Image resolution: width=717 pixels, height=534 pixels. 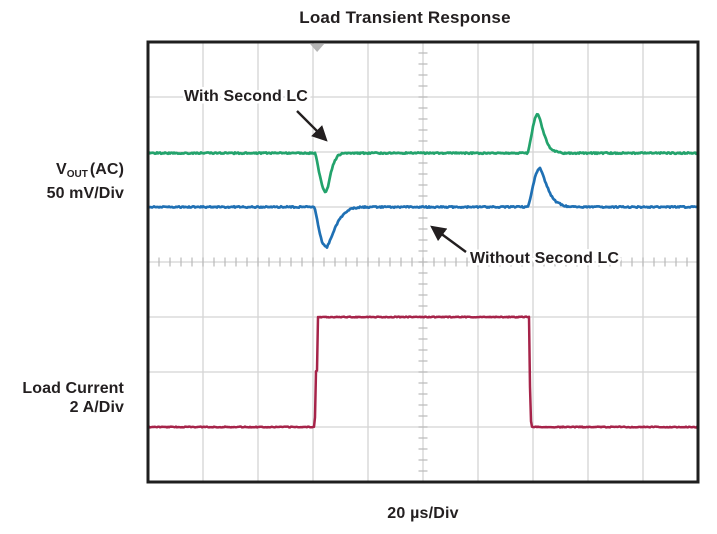 What do you see at coordinates (85, 193) in the screenshot?
I see `vout-axis-label-line2: 50 mV/Div` at bounding box center [85, 193].